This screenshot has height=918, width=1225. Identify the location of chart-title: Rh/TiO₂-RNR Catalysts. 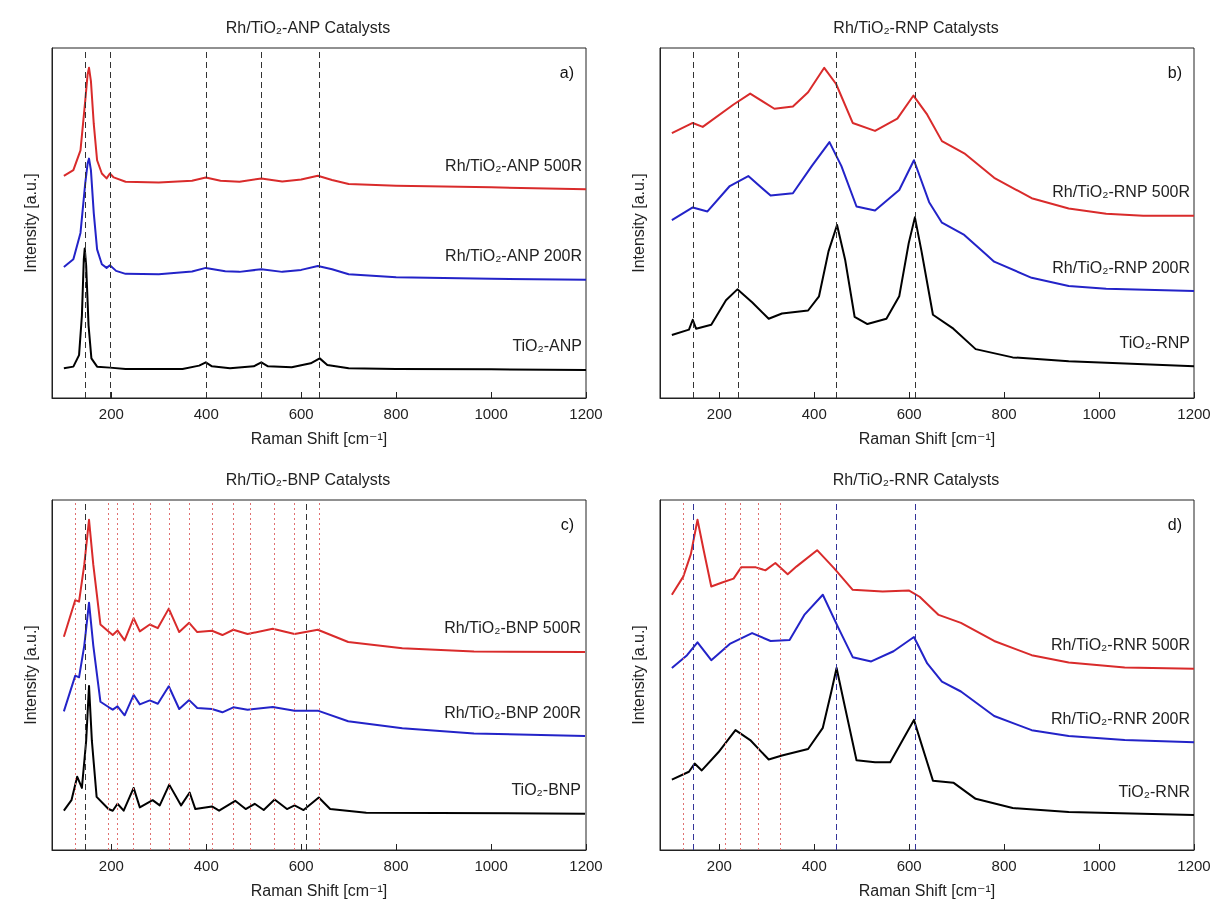
(916, 479).